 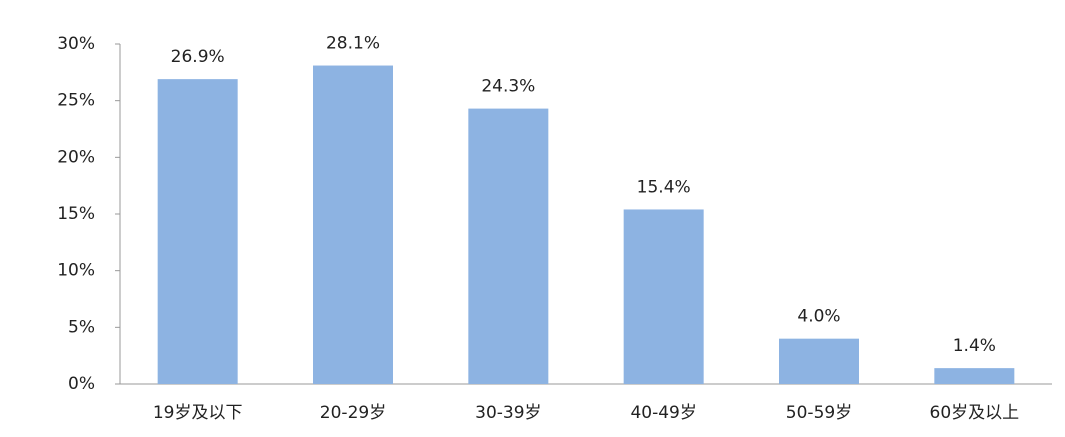 What do you see at coordinates (76, 101) in the screenshot?
I see `y-tick-label: 25%` at bounding box center [76, 101].